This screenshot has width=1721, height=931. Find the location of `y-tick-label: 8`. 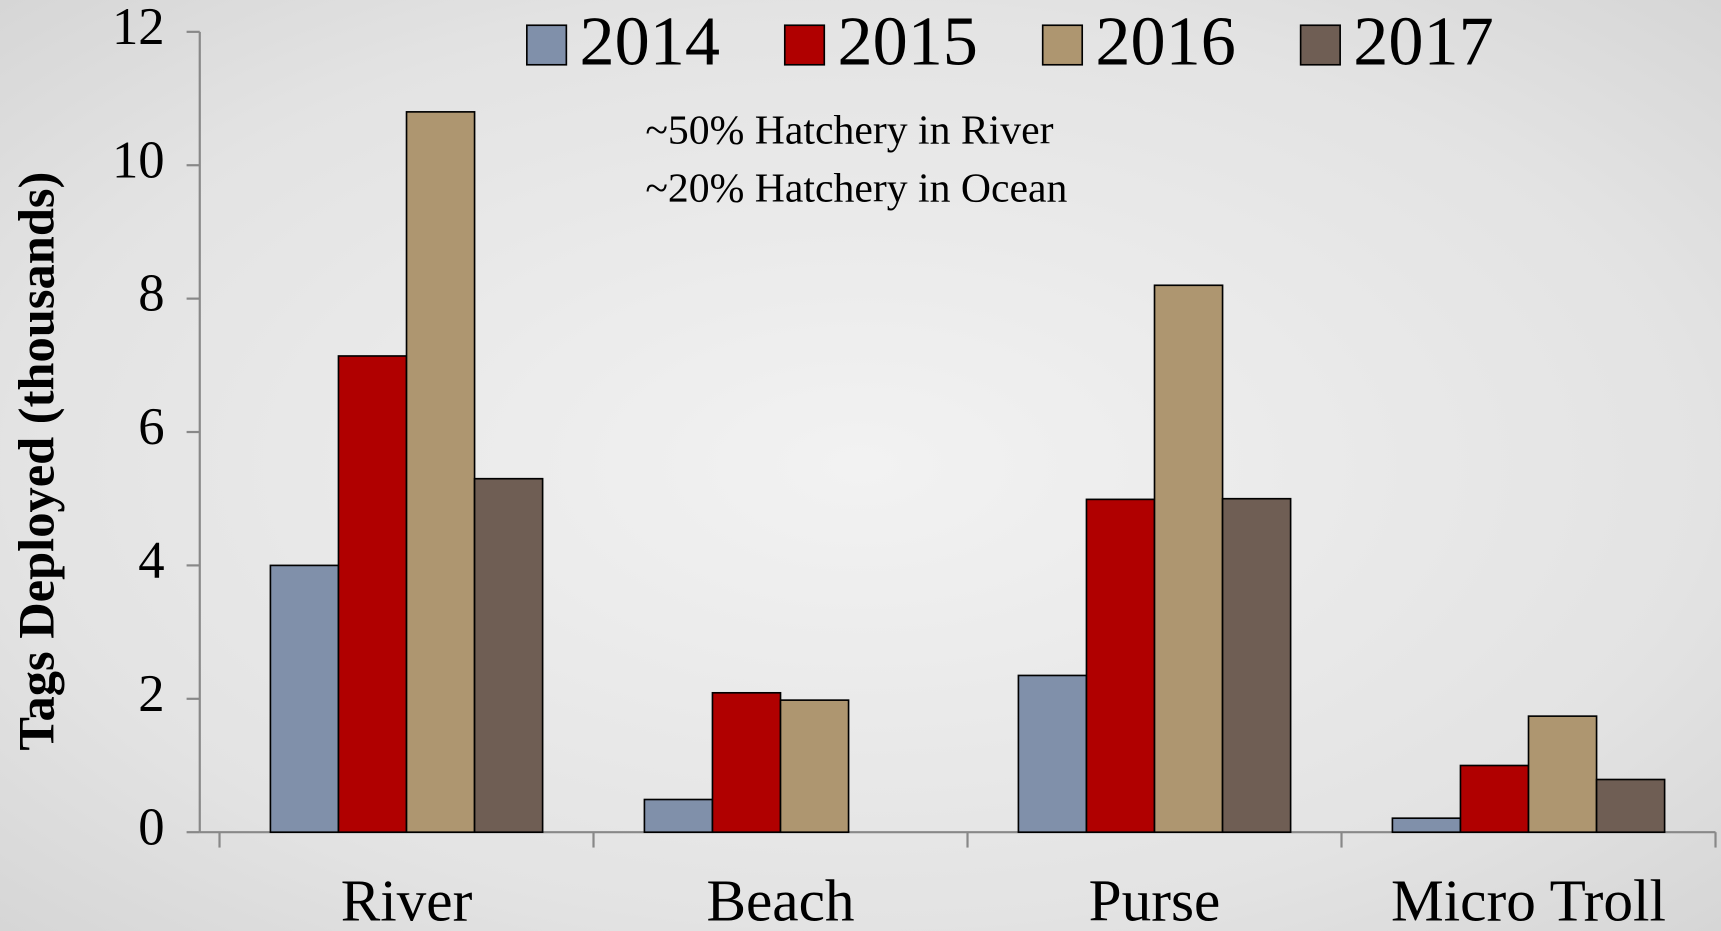

y-tick-label: 8 is located at coordinates (151, 294).